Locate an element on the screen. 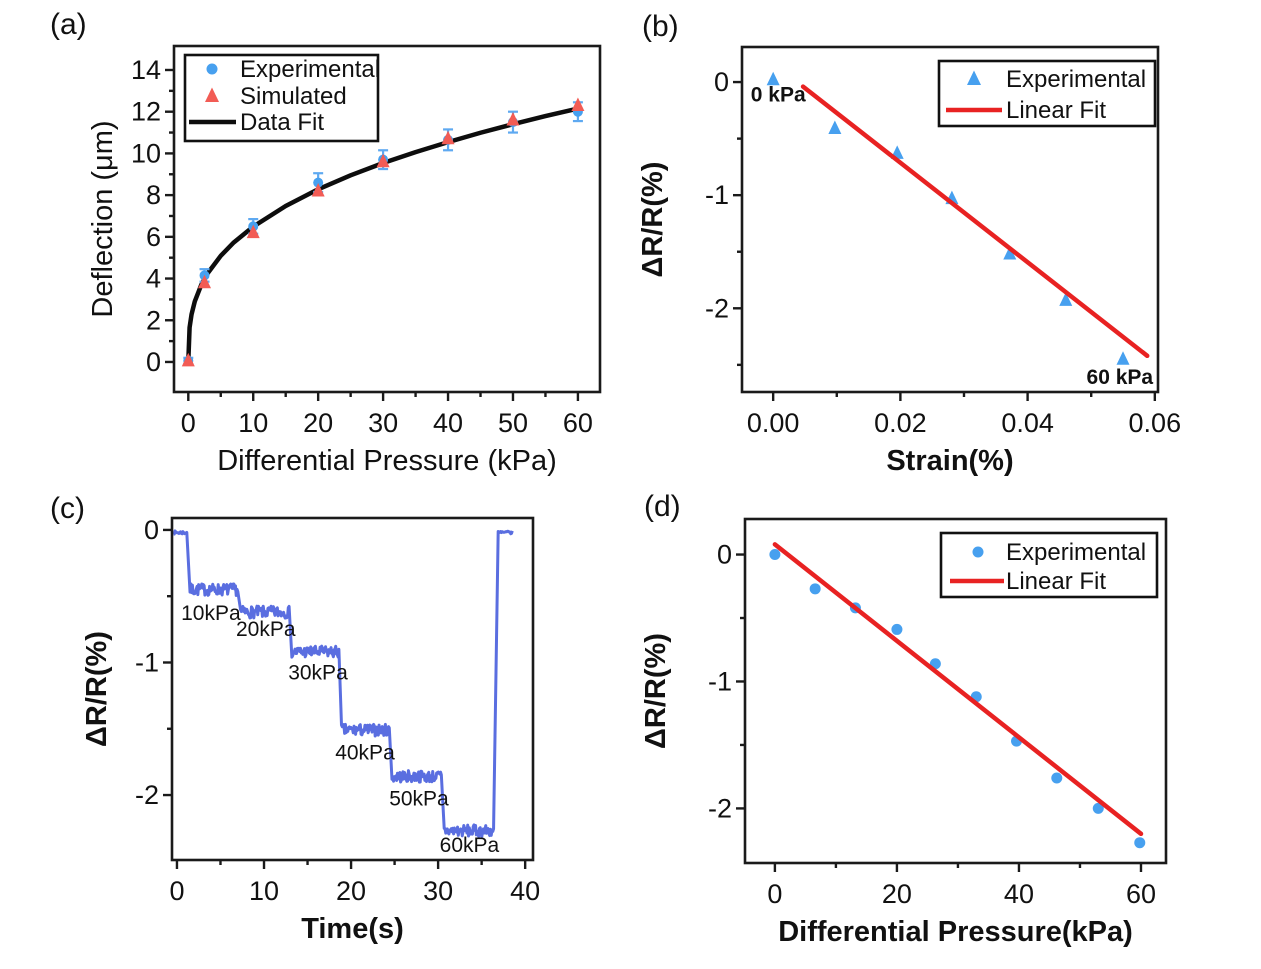 The width and height of the screenshot is (1261, 969). signal-trace is located at coordinates (343, 684).